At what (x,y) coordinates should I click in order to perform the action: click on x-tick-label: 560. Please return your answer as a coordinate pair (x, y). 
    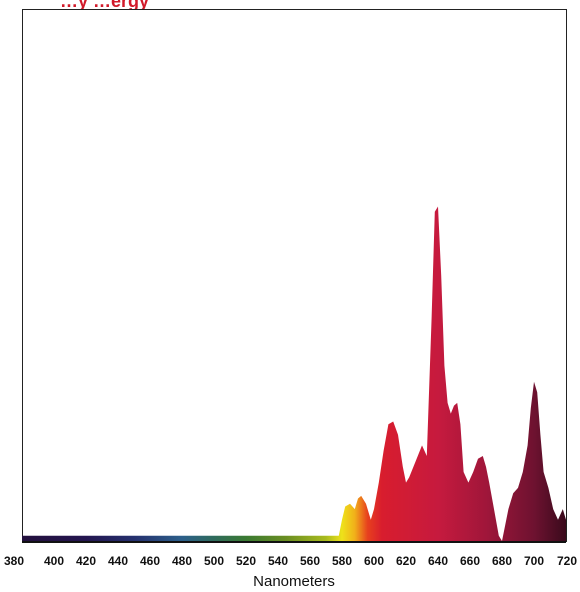
    Looking at the image, I should click on (310, 561).